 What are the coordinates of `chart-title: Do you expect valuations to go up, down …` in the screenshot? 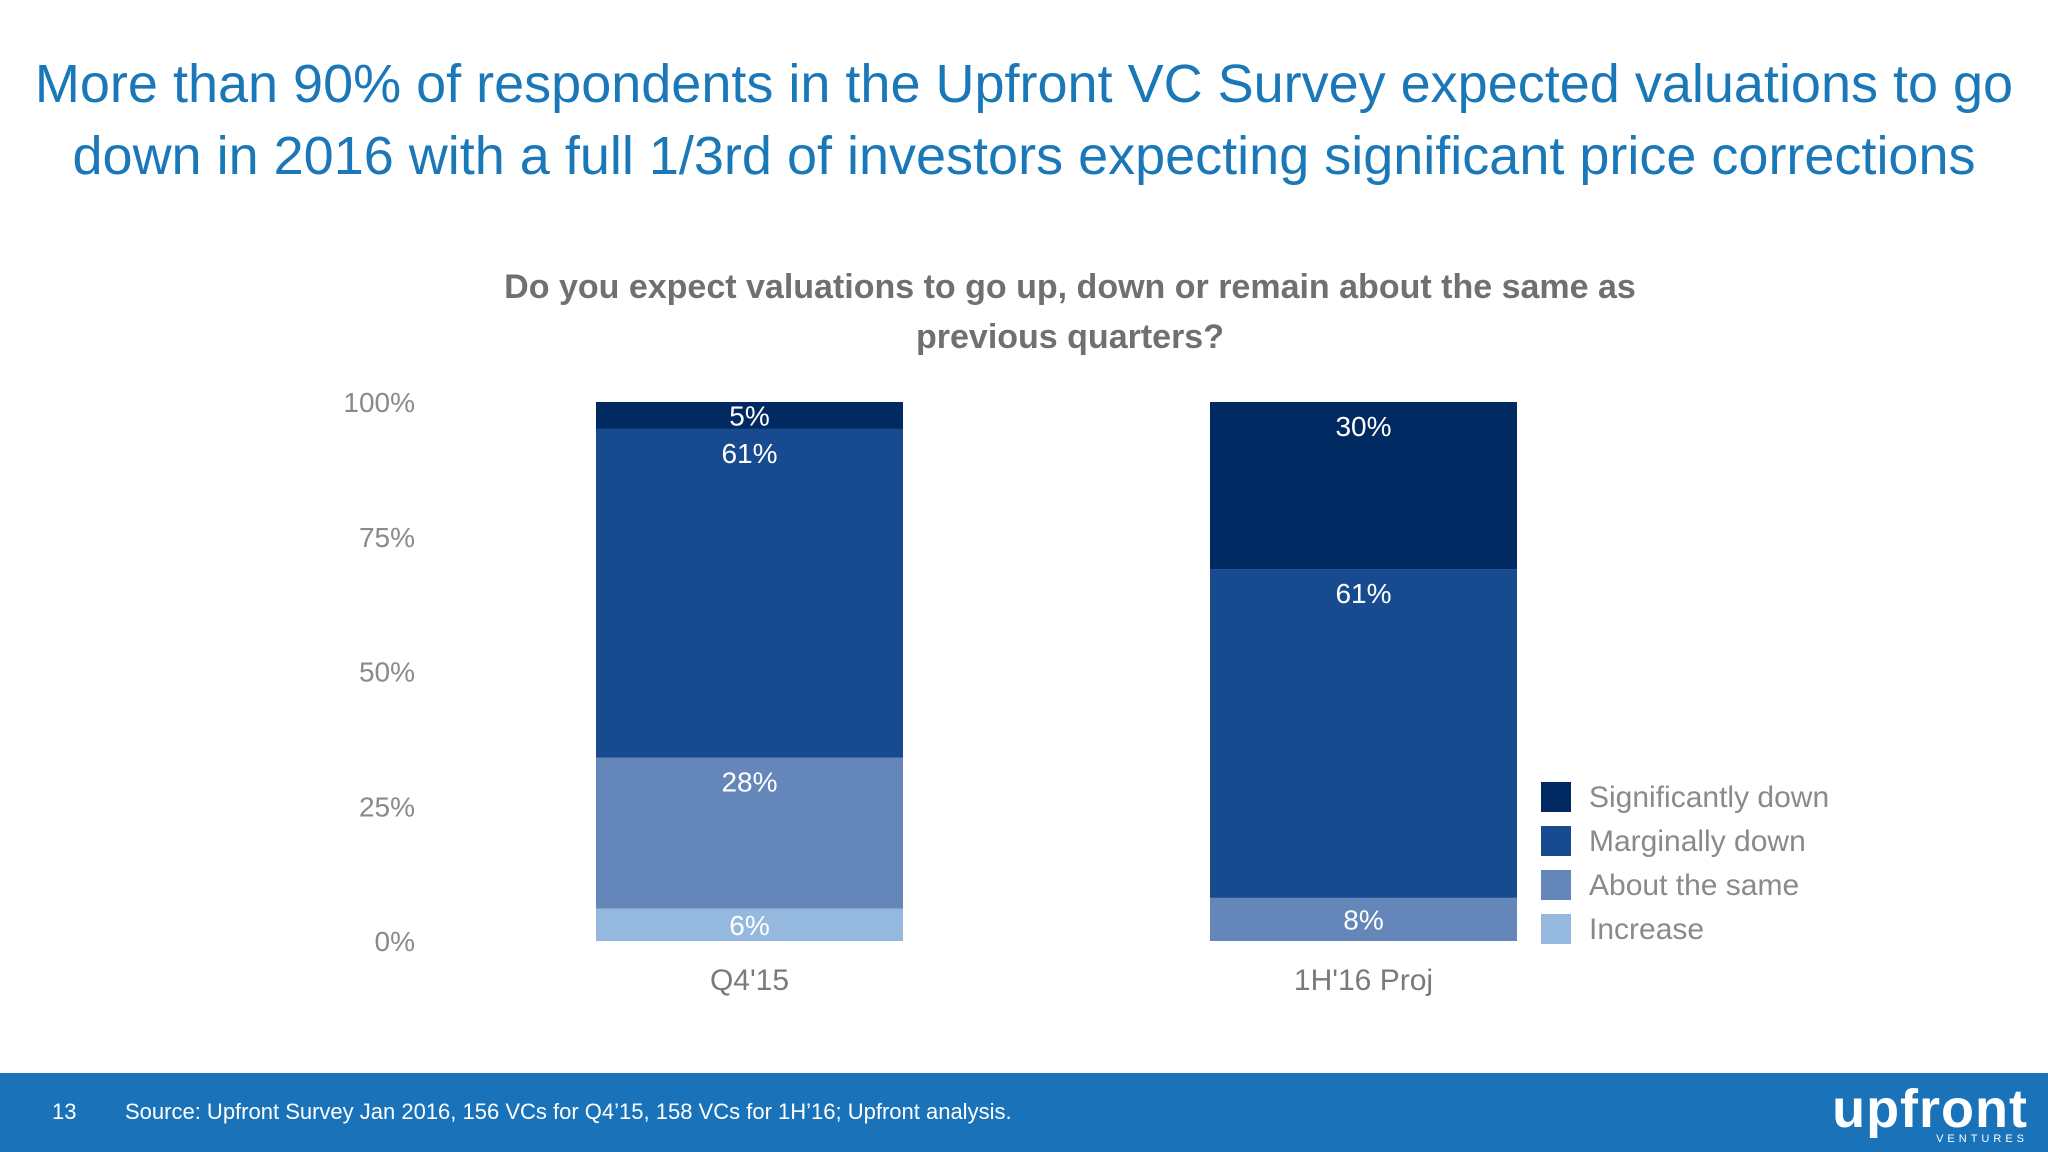 It's located at (1070, 312).